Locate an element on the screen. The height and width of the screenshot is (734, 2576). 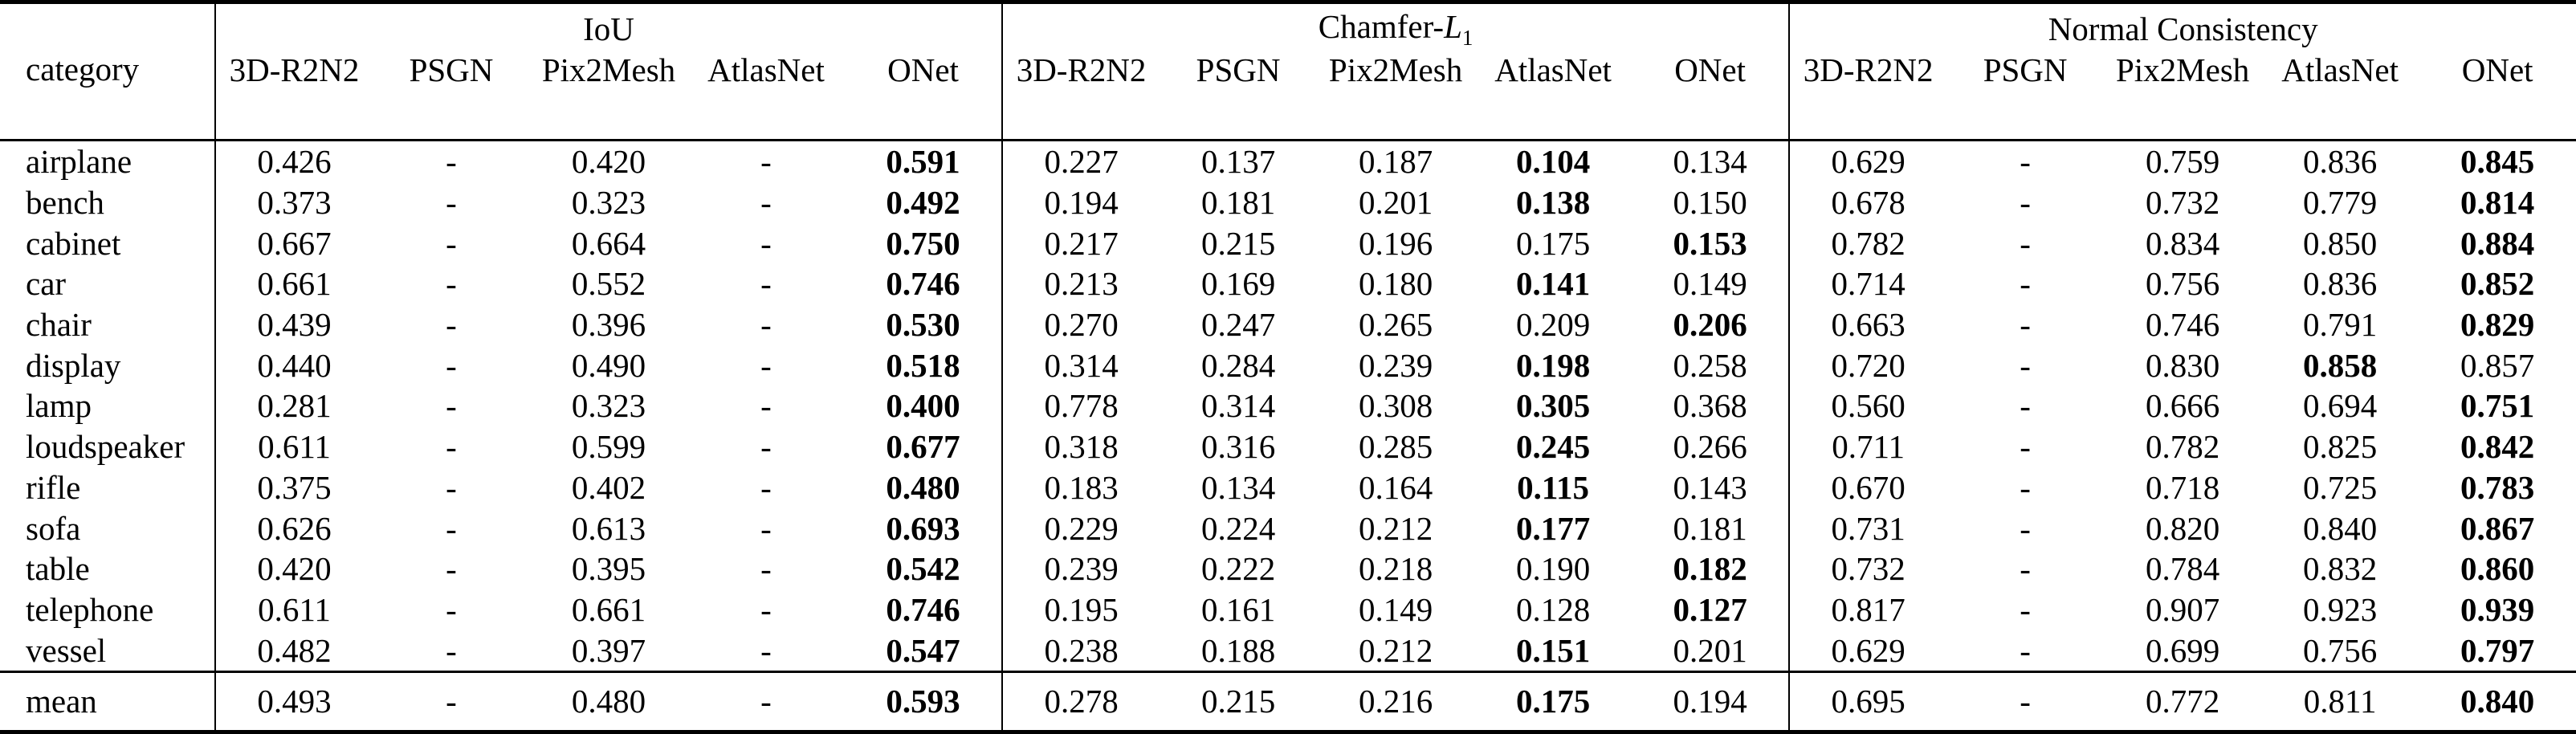
value-cell: 0.182 is located at coordinates (1710, 569).